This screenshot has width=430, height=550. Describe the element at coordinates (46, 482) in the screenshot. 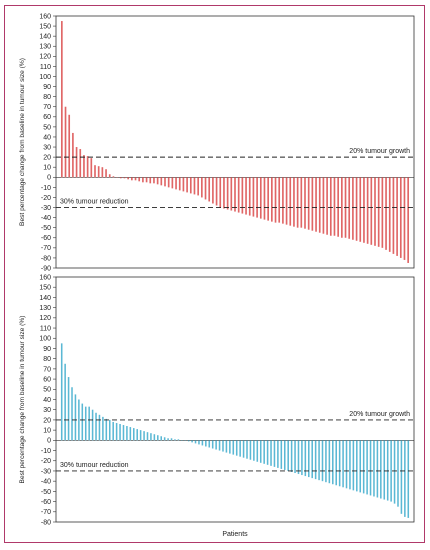

I see `y-tick-label: -40` at that location.